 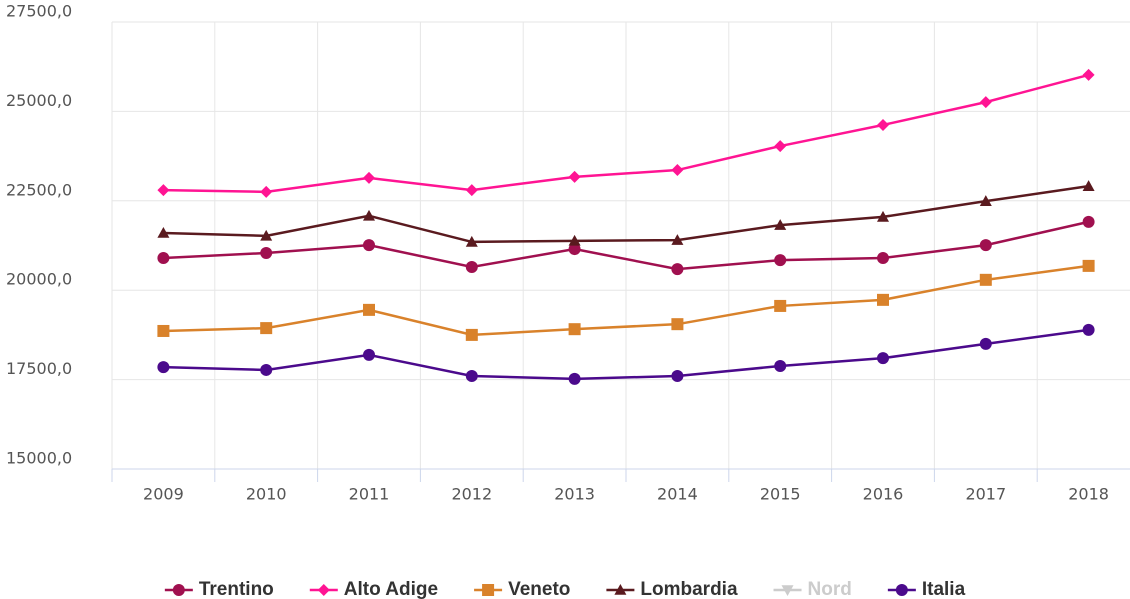 What do you see at coordinates (369, 494) in the screenshot?
I see `x-tick-label: 2011` at bounding box center [369, 494].